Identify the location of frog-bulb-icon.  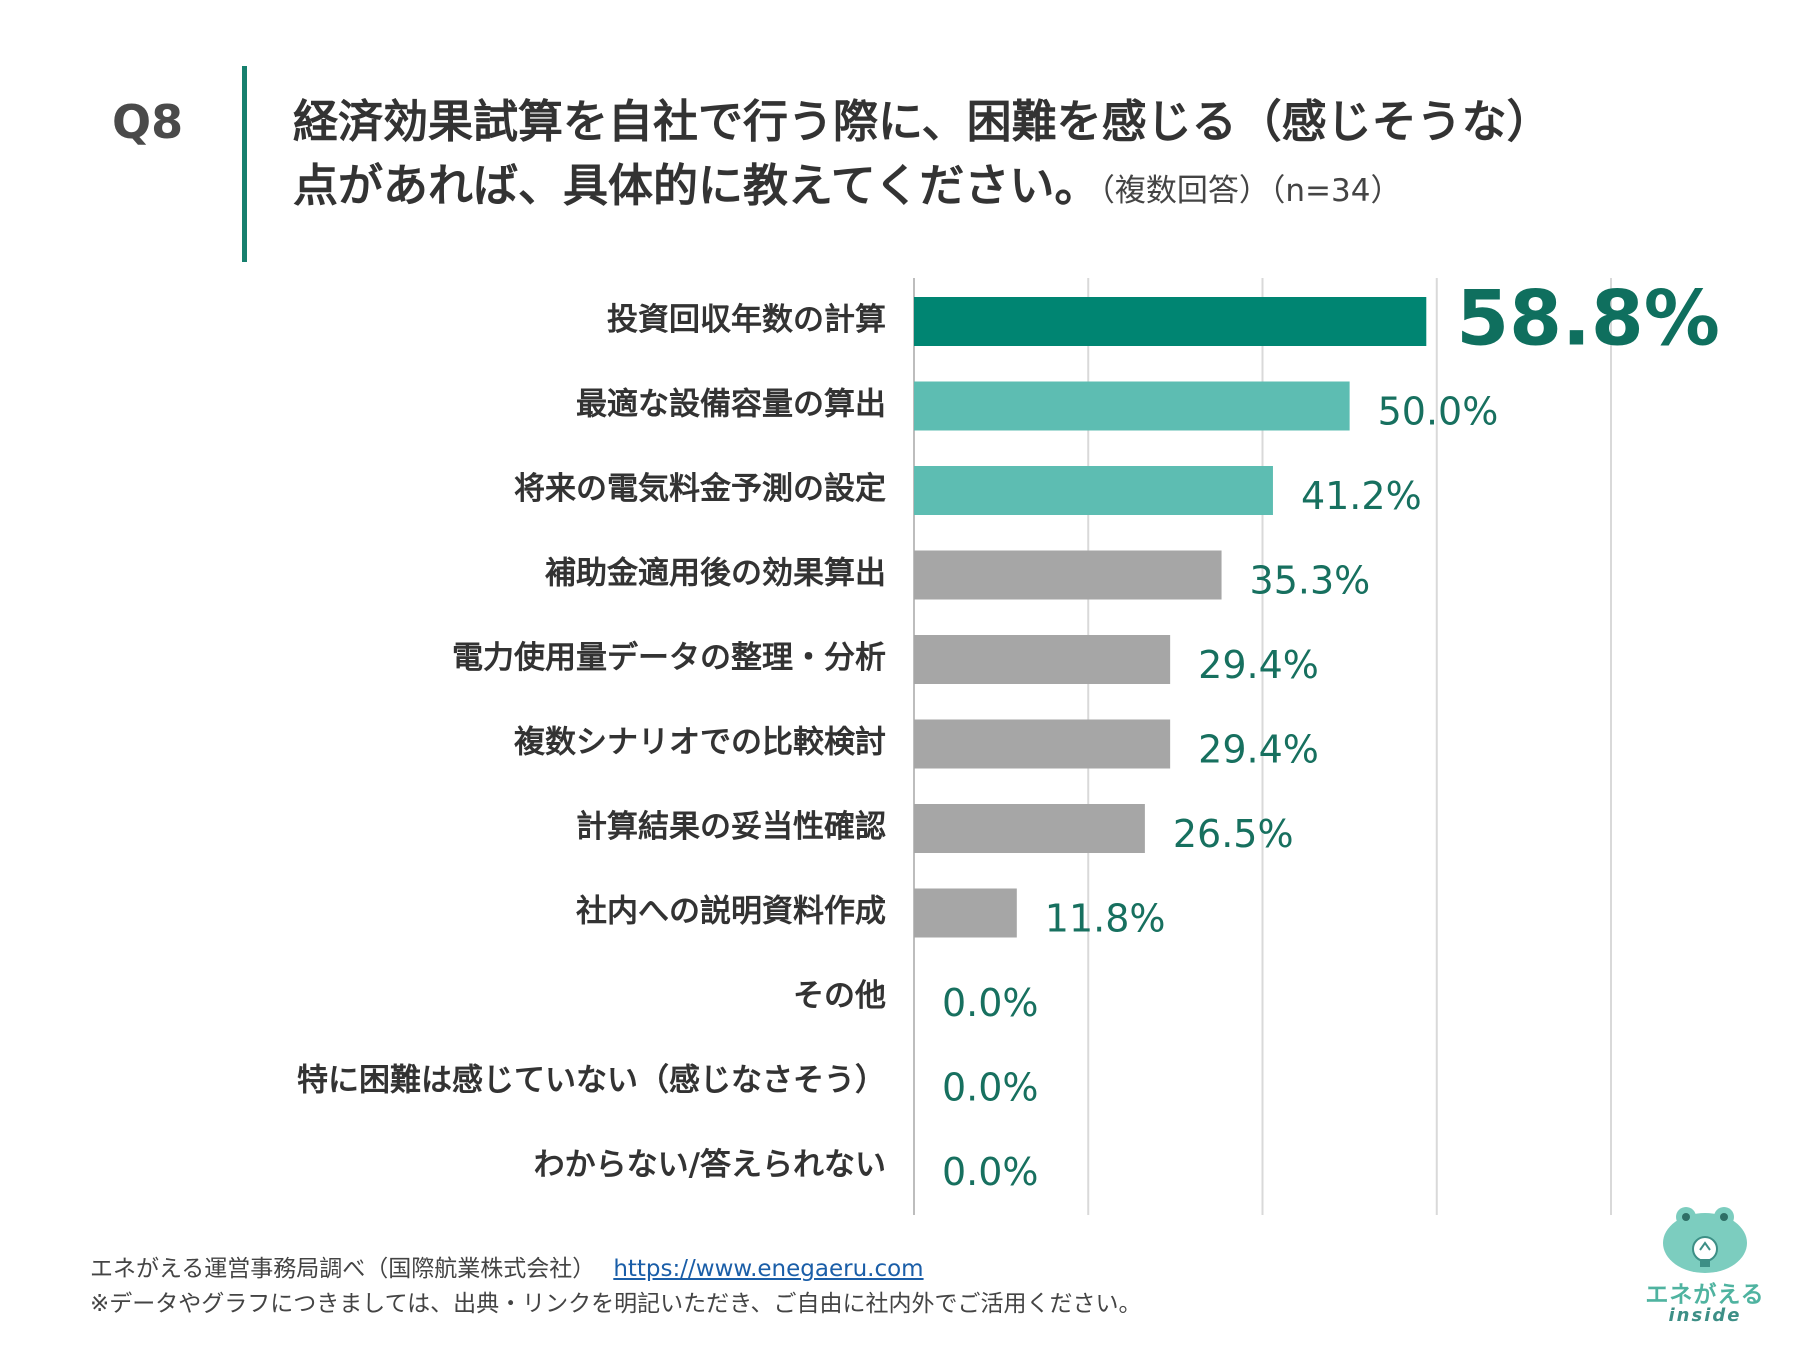
(1705, 1240).